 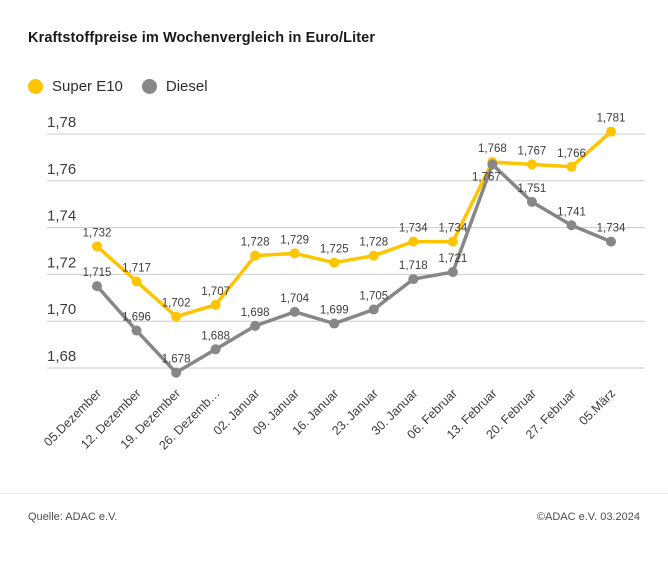 I want to click on value-label: 1,704, so click(x=294, y=299).